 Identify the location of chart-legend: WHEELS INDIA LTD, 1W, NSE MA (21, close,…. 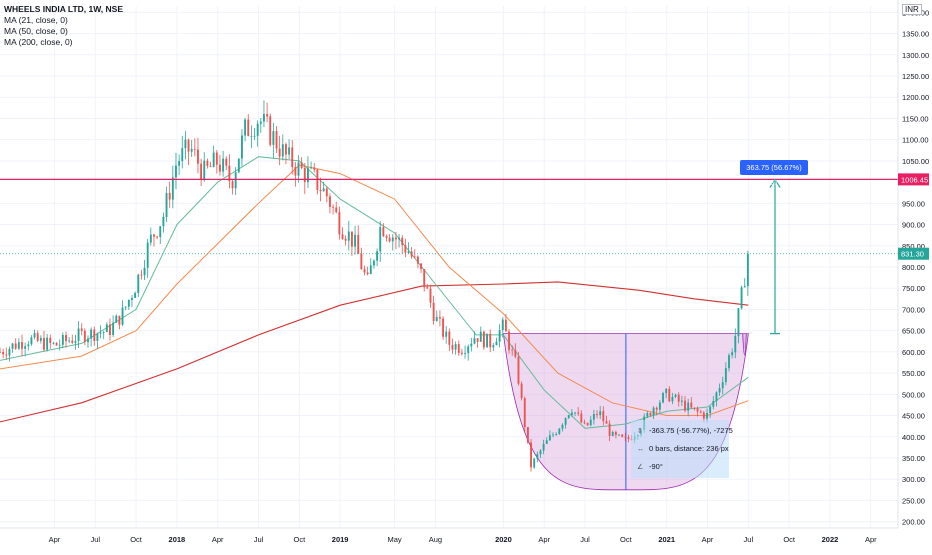
(63, 26).